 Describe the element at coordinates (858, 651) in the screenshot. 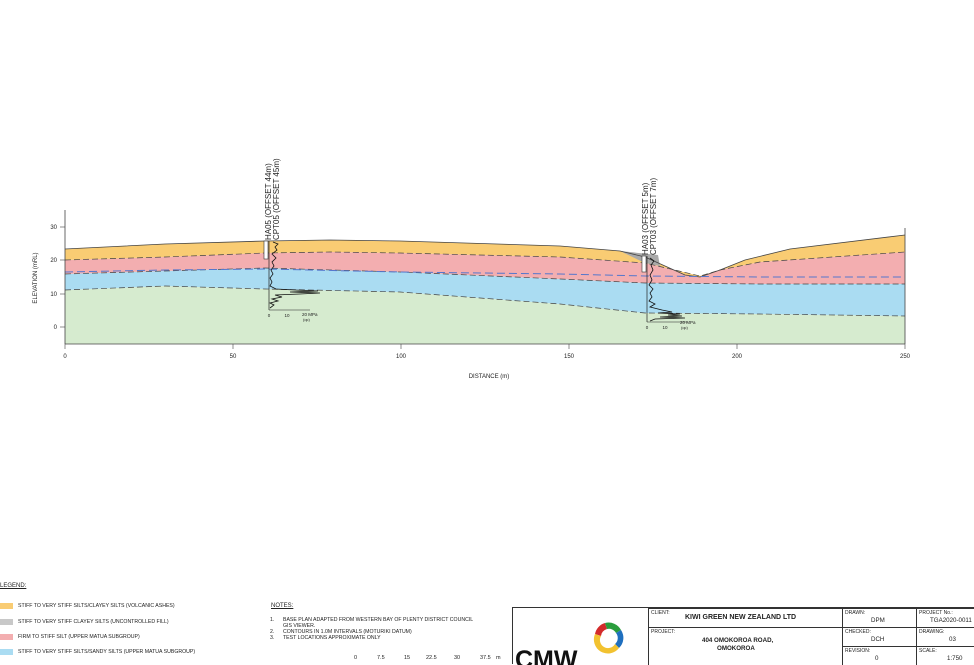

I see `revision-caption: REVISION:` at that location.